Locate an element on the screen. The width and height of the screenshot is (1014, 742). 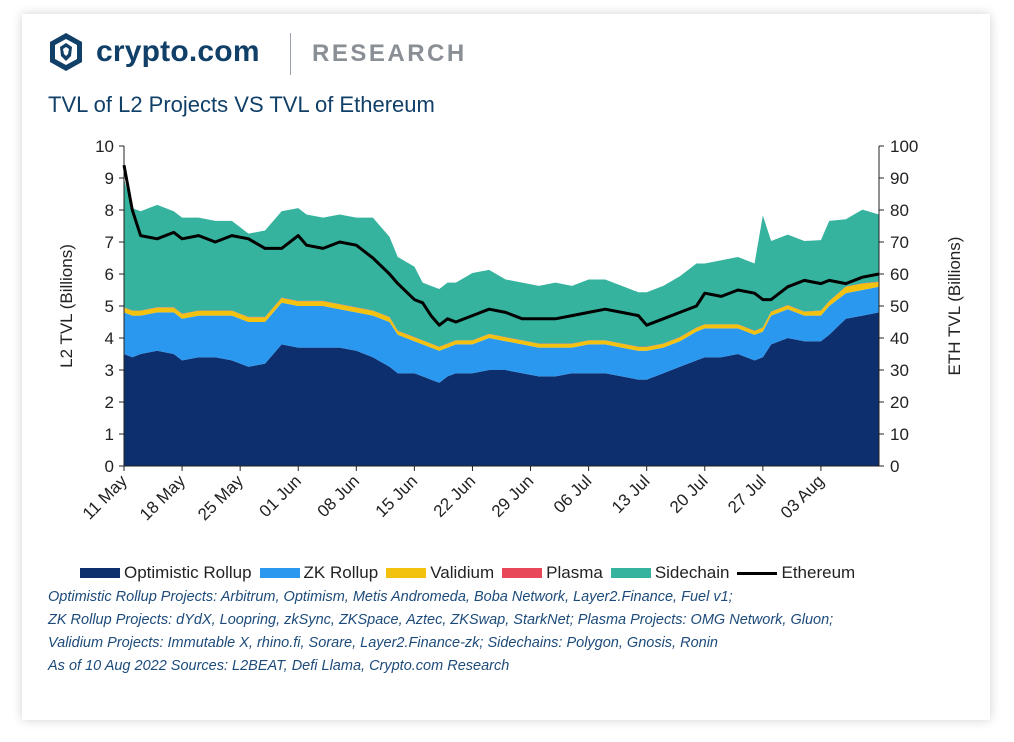
legend-label: Validium is located at coordinates (462, 572).